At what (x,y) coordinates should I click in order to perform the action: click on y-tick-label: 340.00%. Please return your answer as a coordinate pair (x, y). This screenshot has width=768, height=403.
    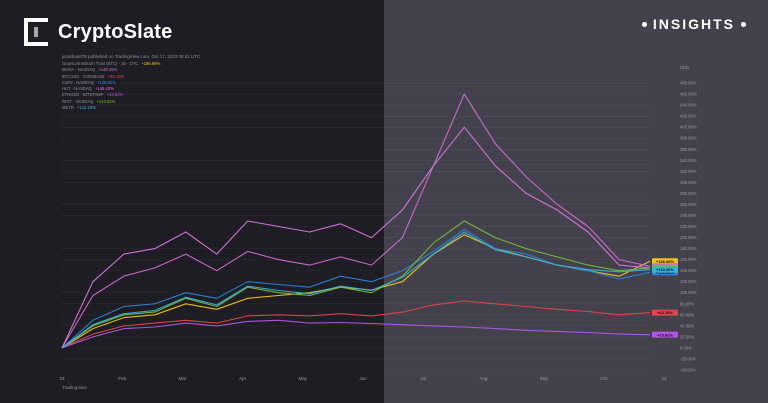
    Looking at the image, I should click on (688, 160).